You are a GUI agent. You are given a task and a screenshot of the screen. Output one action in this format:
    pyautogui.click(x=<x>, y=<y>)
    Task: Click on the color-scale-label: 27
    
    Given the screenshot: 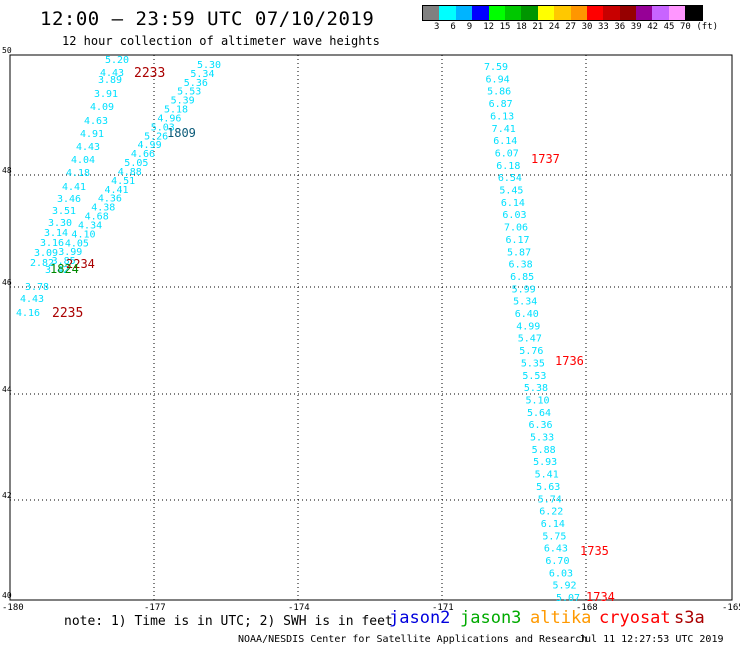 What is the action you would take?
    pyautogui.click(x=571, y=27)
    